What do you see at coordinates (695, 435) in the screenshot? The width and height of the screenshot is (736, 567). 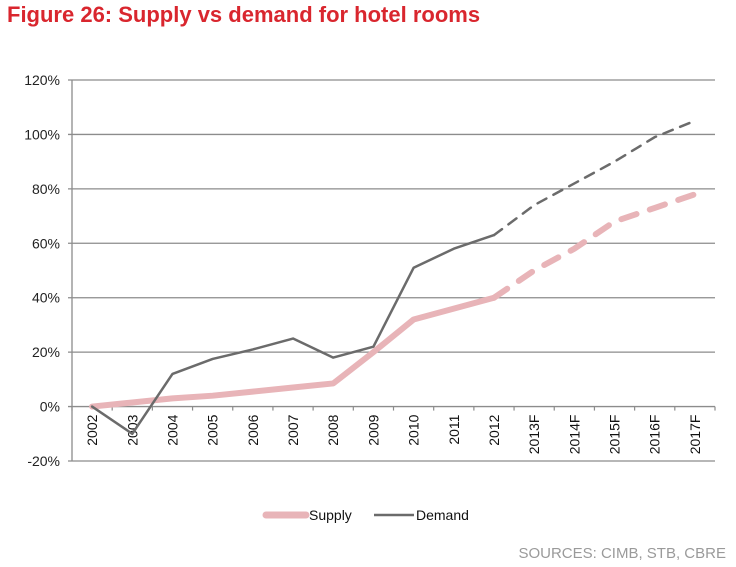 I see `x-tick-label: 2017F` at bounding box center [695, 435].